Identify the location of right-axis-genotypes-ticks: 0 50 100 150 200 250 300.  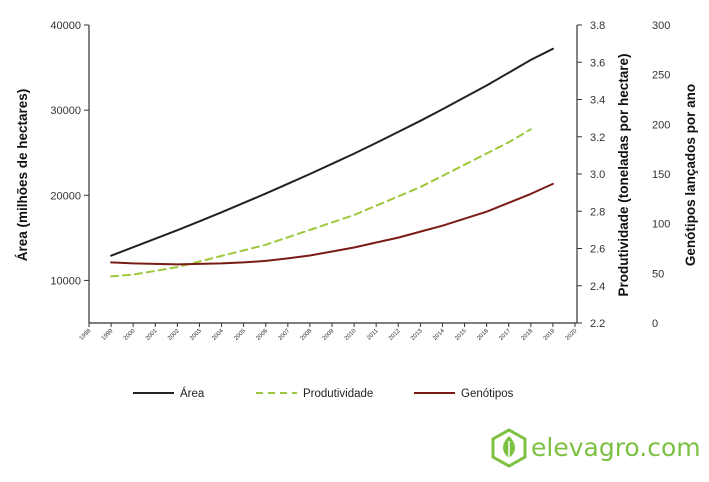
(661, 175).